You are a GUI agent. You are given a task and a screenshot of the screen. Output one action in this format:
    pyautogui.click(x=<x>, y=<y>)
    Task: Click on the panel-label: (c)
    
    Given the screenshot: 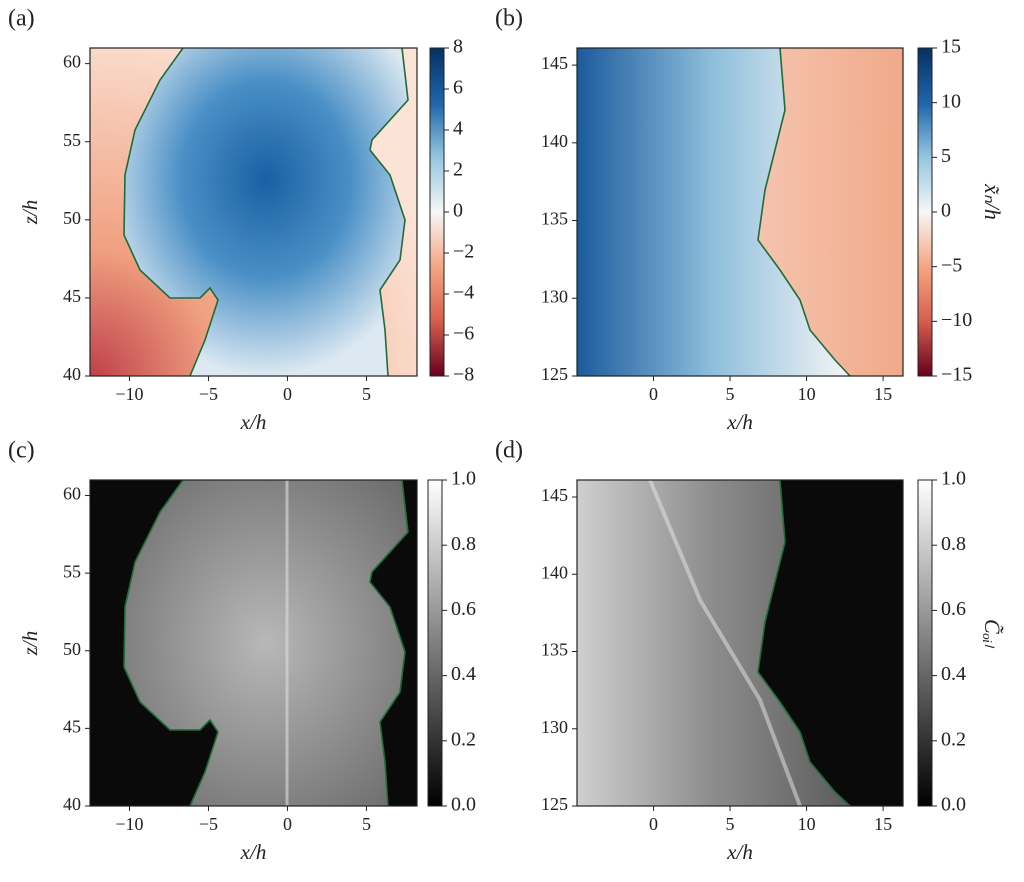 What is the action you would take?
    pyautogui.click(x=21, y=451)
    